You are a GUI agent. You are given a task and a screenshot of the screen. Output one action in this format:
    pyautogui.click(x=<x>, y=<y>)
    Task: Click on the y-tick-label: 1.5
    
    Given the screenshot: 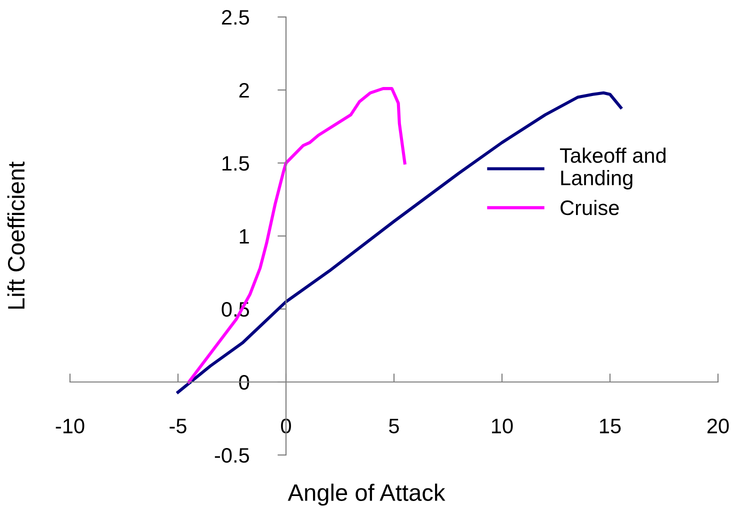 What is the action you would take?
    pyautogui.click(x=236, y=163)
    